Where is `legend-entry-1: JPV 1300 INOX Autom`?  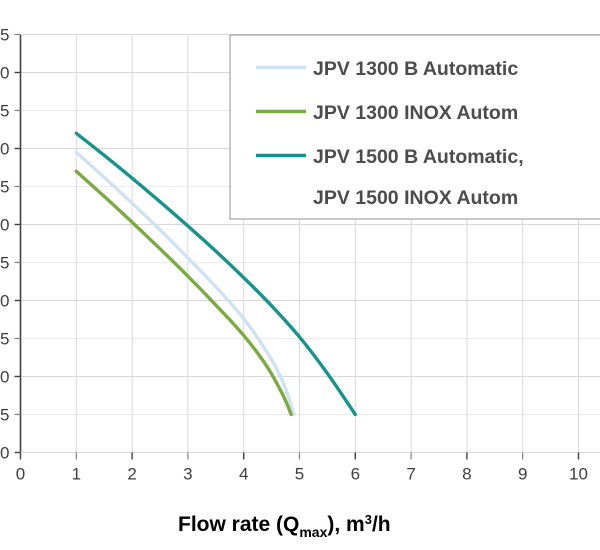 legend-entry-1: JPV 1300 INOX Autom is located at coordinates (387, 113).